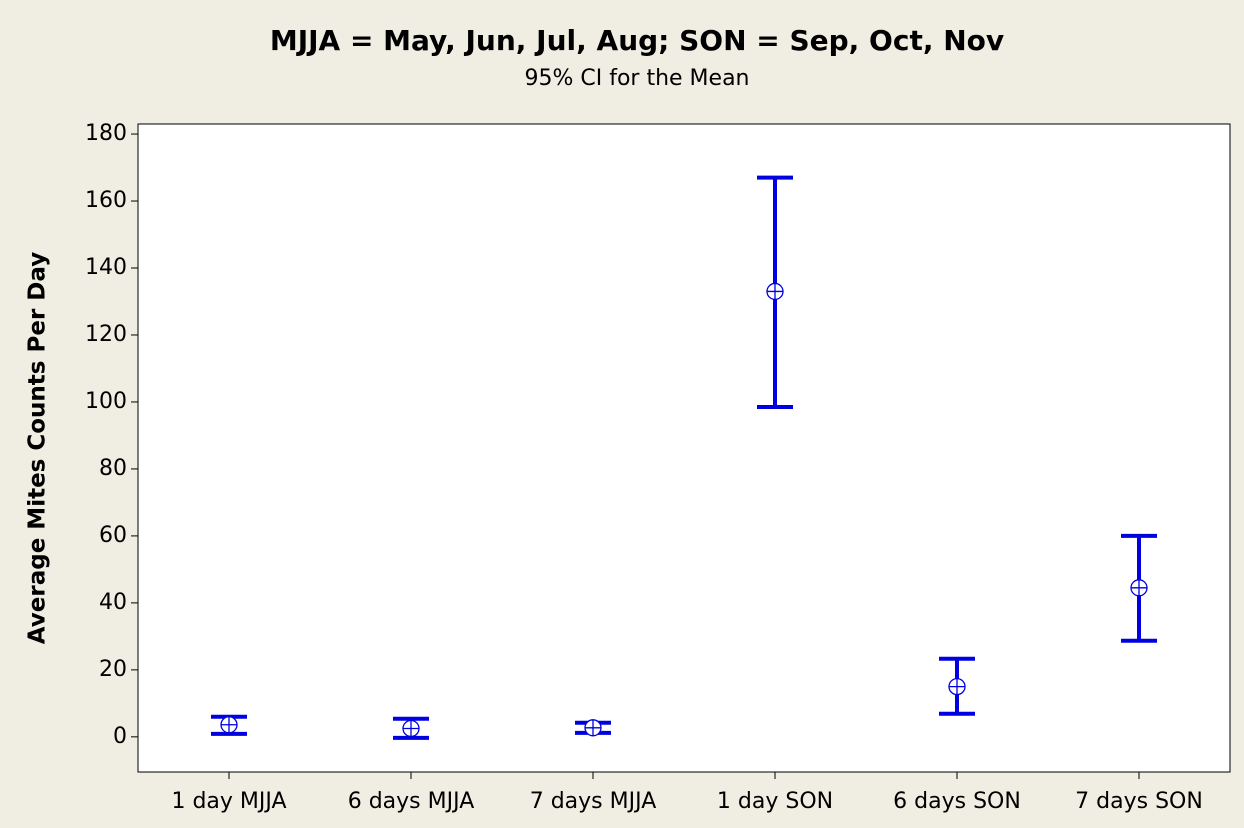 The height and width of the screenshot is (828, 1244). I want to click on y-axis-label: Average Mites Counts Per Day, so click(38, 448).